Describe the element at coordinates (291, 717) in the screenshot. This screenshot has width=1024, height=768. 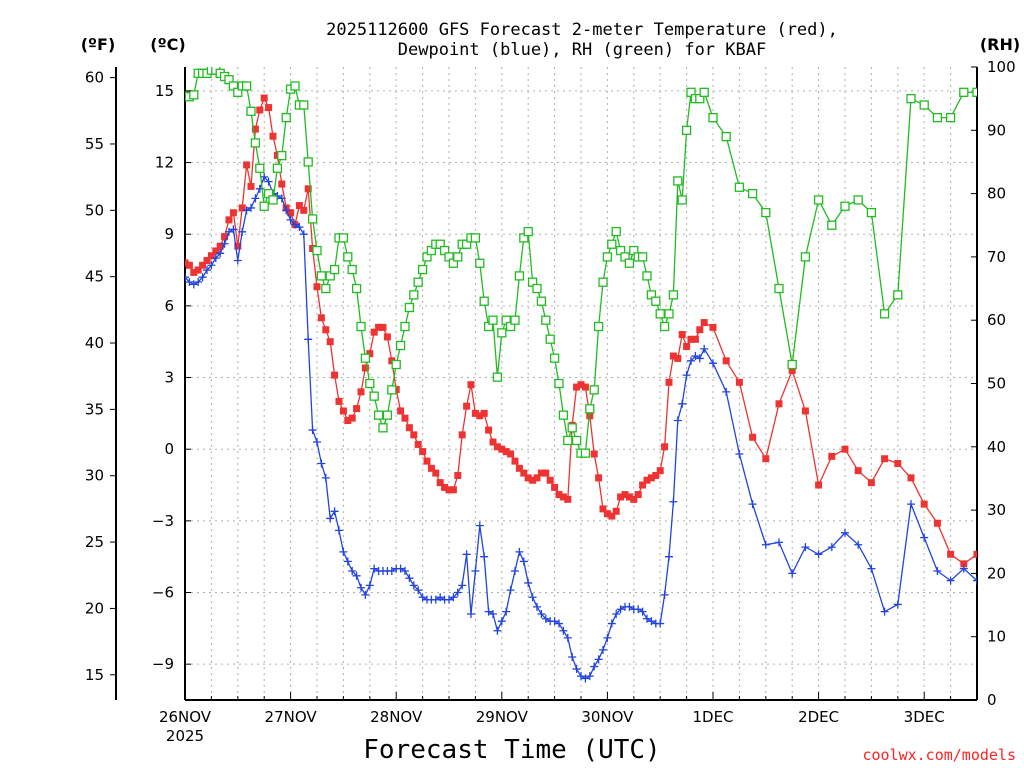
I see `x-tick-label: 27NOV` at that location.